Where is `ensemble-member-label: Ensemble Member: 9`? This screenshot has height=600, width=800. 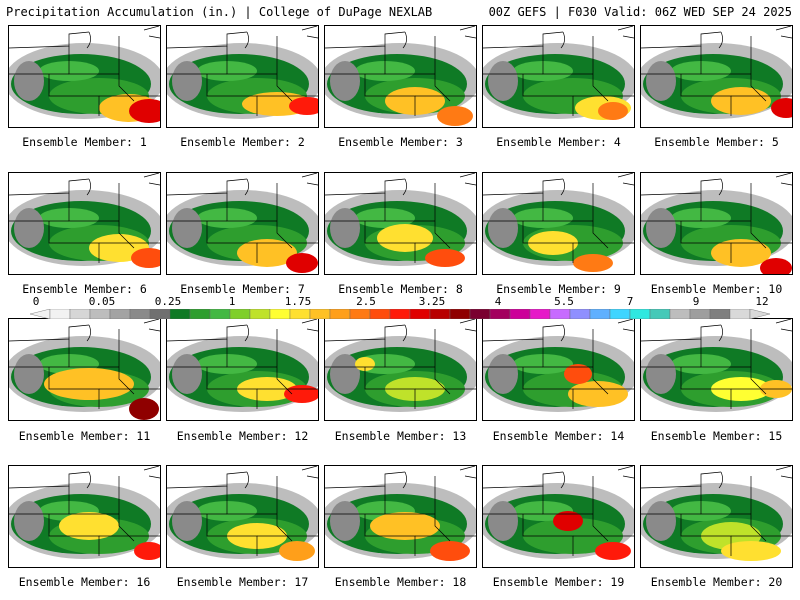
ensemble-member-label: Ensemble Member: 9 is located at coordinates (558, 289).